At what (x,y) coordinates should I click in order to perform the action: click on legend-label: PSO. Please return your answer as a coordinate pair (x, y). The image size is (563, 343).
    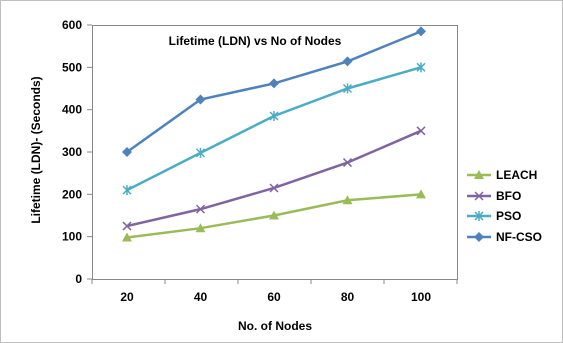
    Looking at the image, I should click on (508, 216).